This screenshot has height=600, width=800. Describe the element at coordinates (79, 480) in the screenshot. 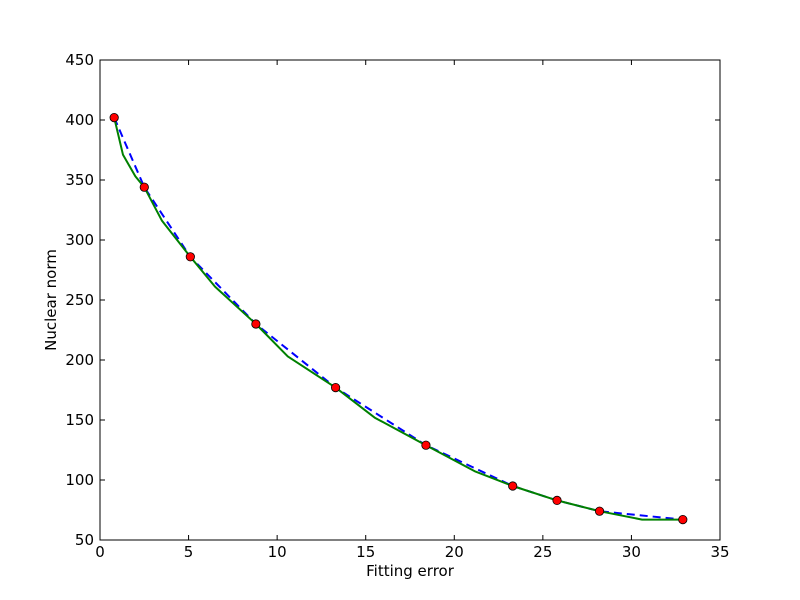

I see `y-tick-label: 100` at that location.